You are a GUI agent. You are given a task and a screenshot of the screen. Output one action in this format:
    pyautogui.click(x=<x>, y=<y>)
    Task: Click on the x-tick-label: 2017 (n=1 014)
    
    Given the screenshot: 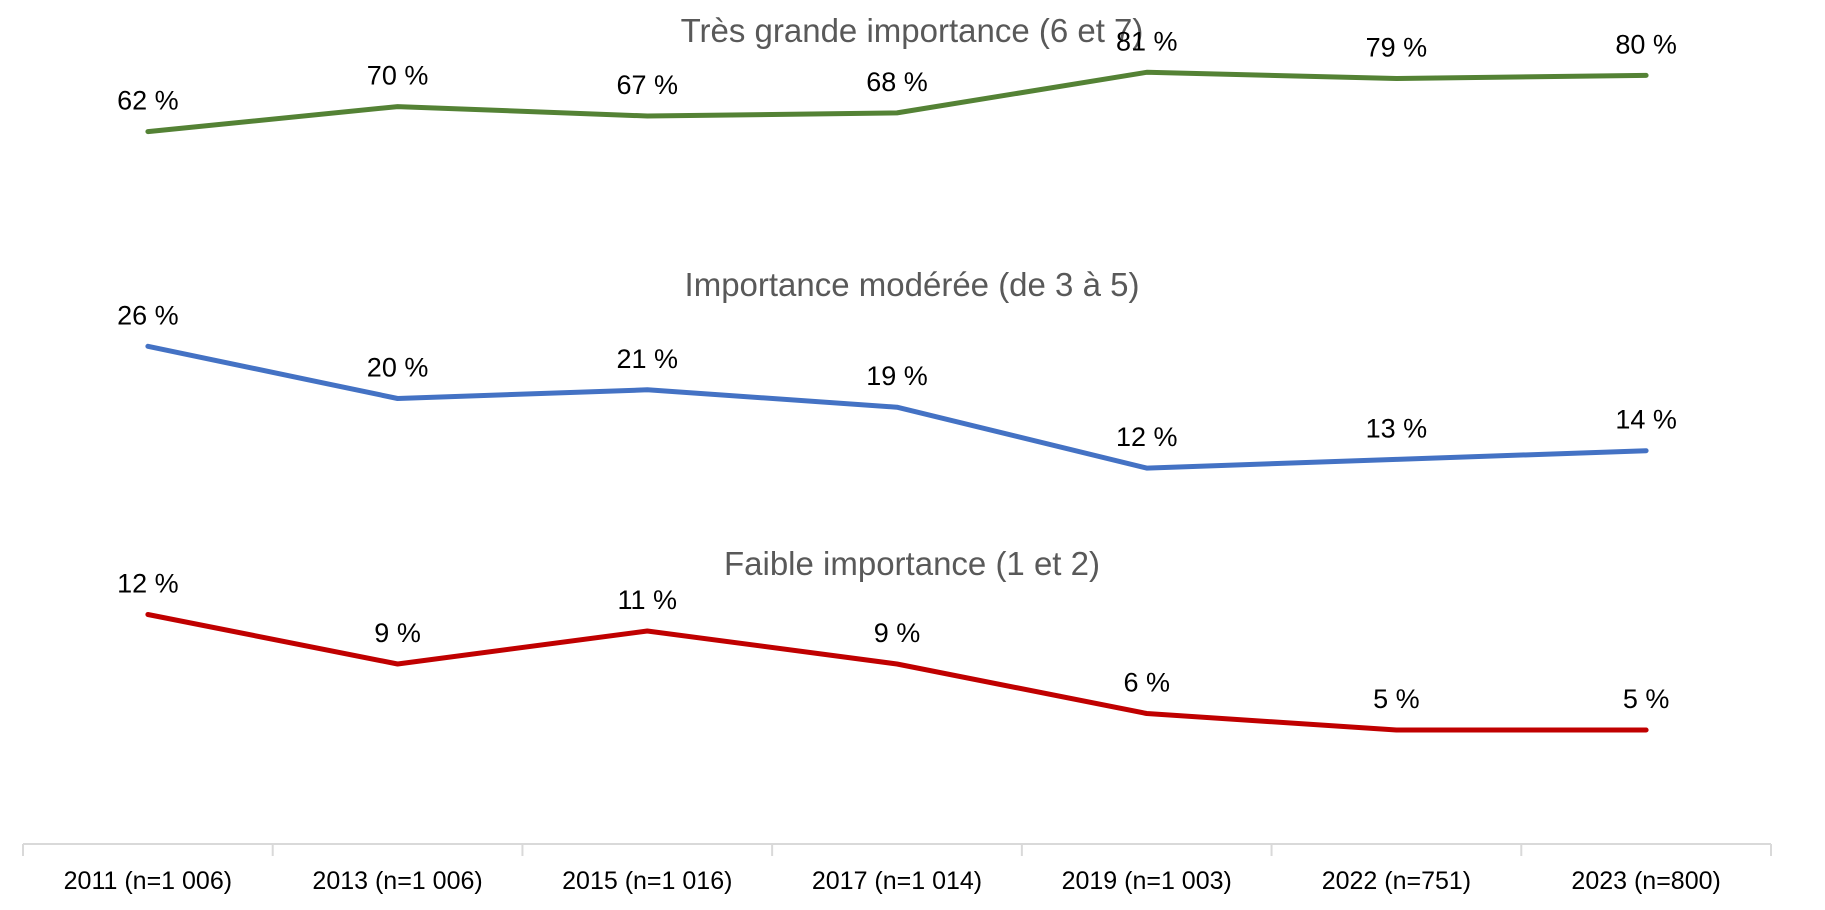 What is the action you would take?
    pyautogui.click(x=897, y=881)
    